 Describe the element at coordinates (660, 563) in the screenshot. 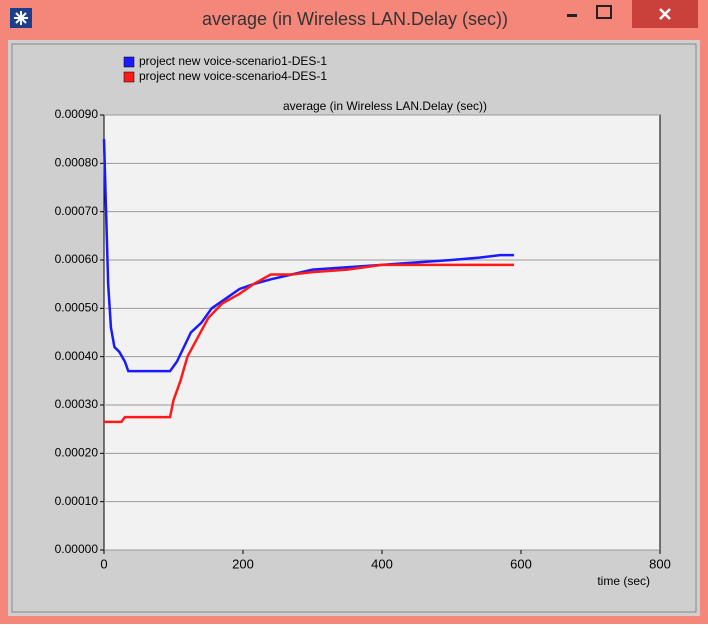

I see `x-tick-label: 800` at that location.